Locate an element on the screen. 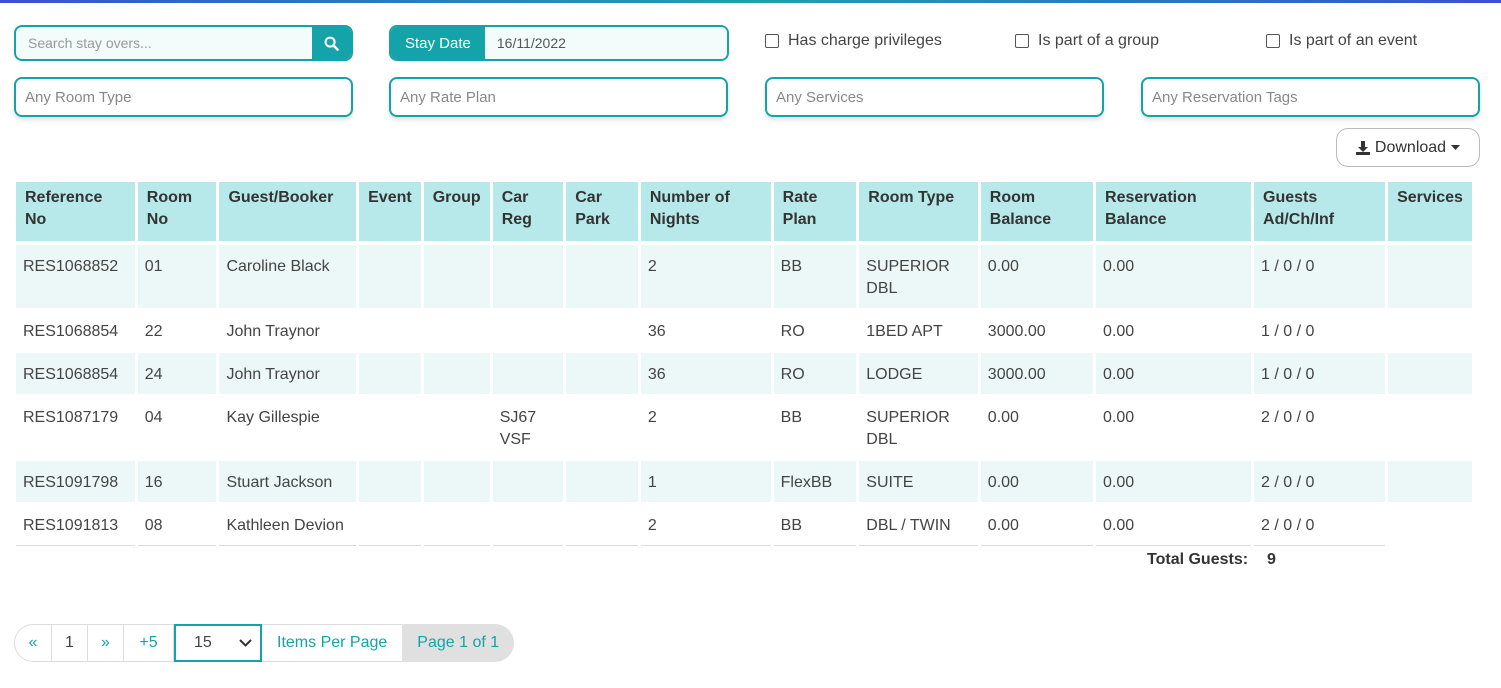  search-button is located at coordinates (331, 43).